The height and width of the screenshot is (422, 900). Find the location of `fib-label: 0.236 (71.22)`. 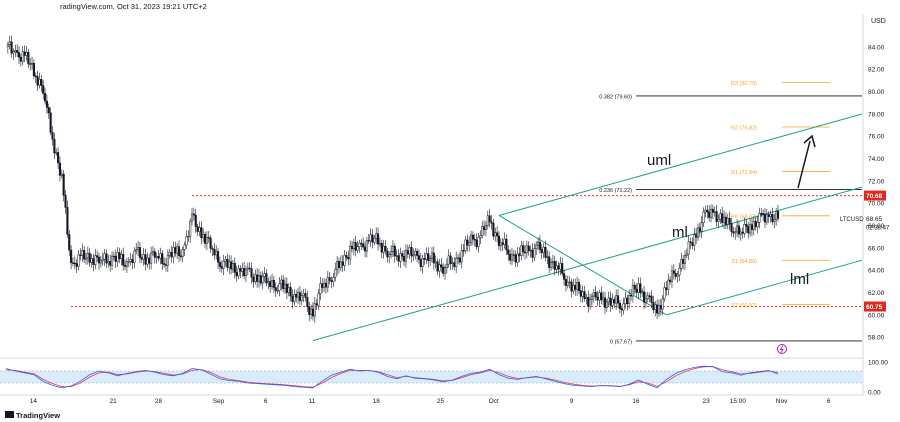

fib-label: 0.236 (71.22) is located at coordinates (615, 191).